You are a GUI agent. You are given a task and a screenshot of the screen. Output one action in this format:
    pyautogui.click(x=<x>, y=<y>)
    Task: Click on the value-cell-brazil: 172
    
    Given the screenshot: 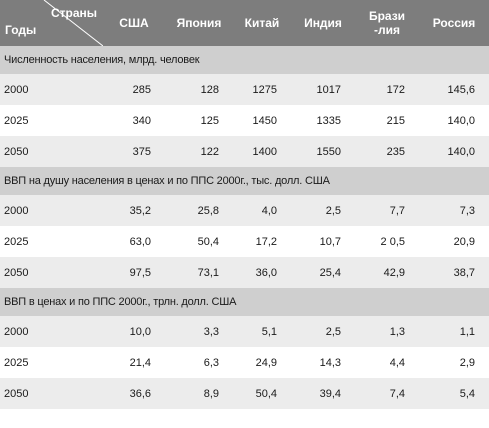 What is the action you would take?
    pyautogui.click(x=387, y=89)
    